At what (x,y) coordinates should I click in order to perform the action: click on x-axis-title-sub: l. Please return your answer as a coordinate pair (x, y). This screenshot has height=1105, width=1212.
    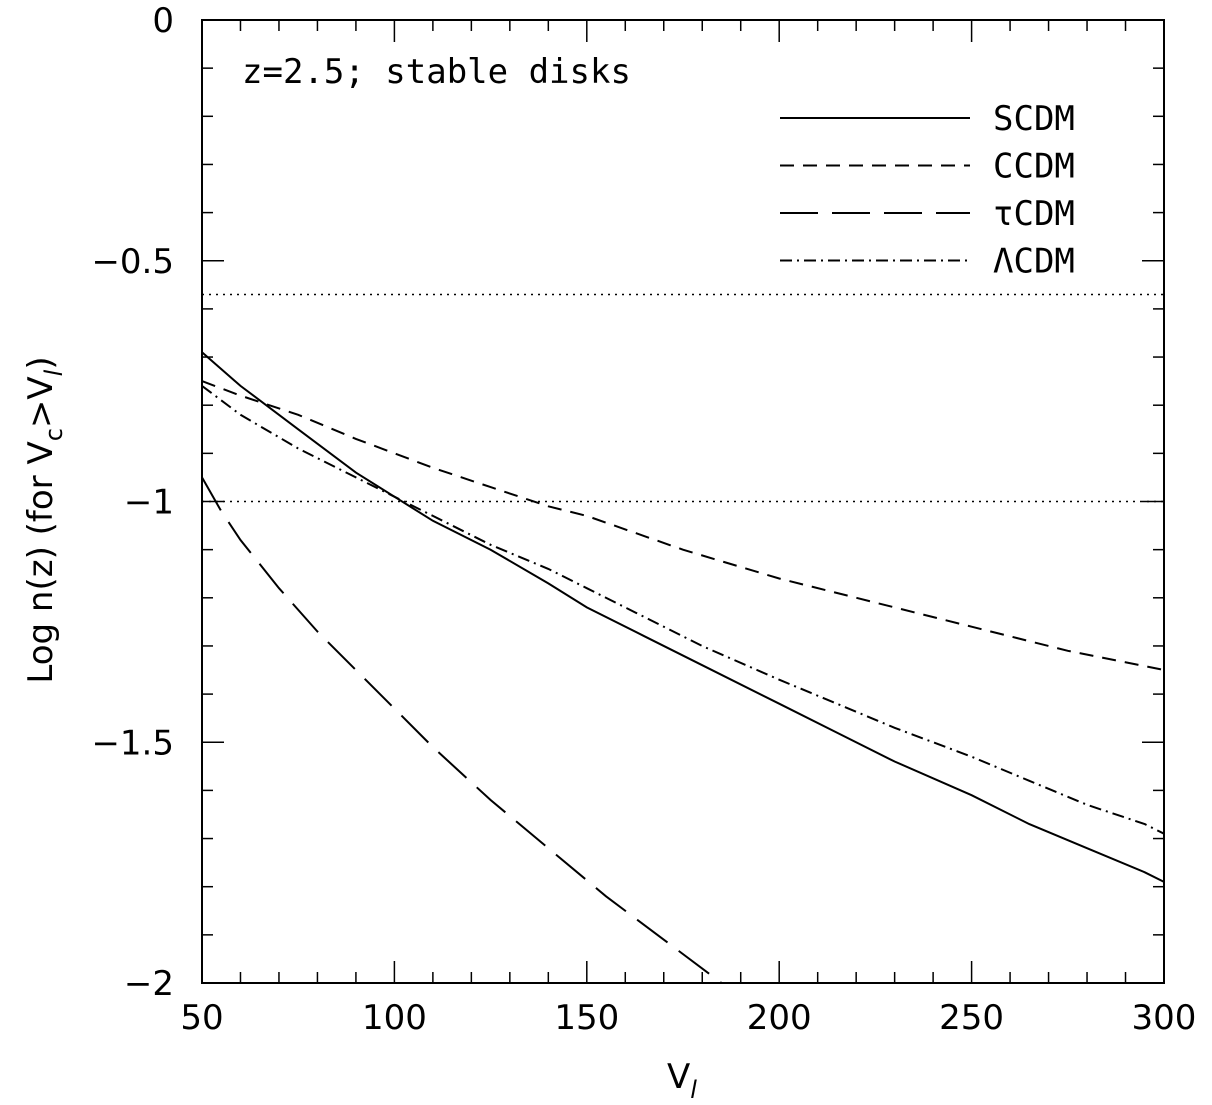
    Looking at the image, I should click on (693, 1090).